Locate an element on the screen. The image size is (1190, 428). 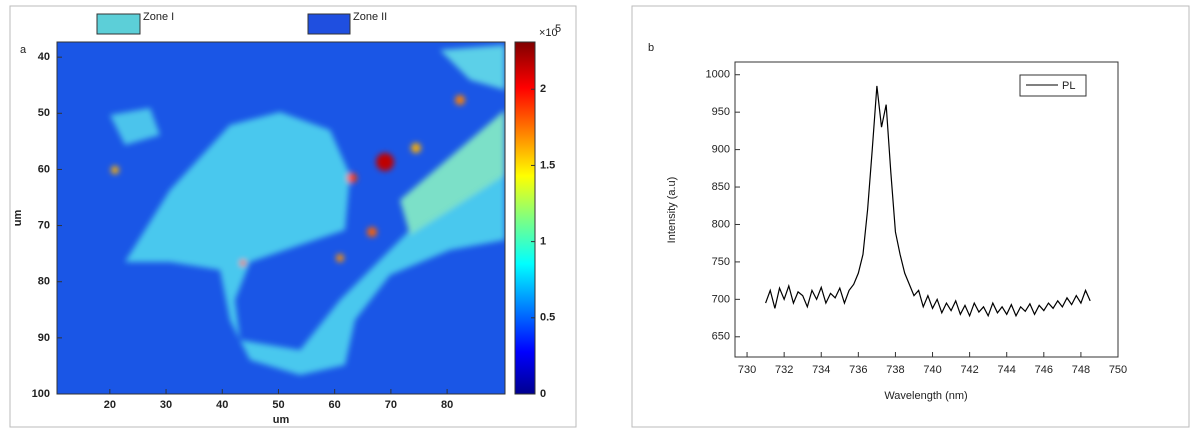
y-tick-label: 650 is located at coordinates (721, 337).